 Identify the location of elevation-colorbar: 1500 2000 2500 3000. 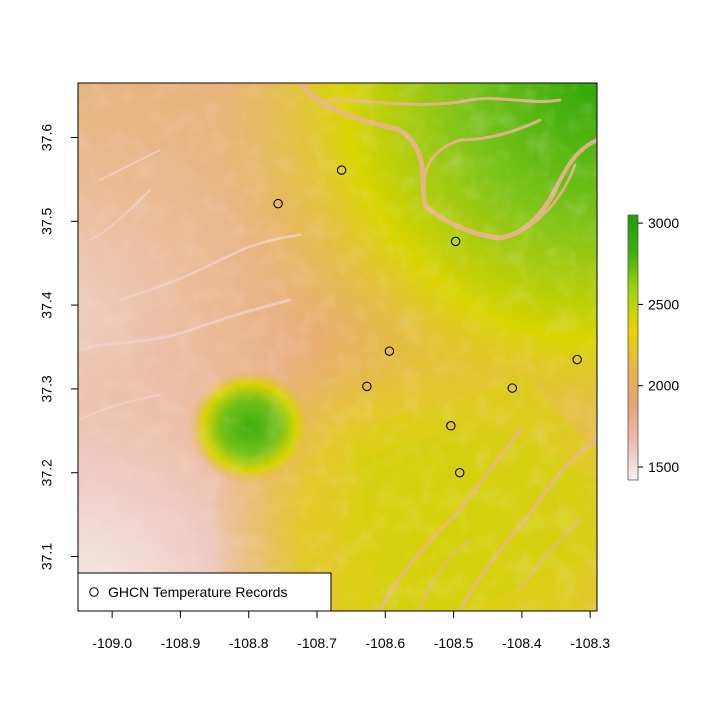
(653, 347).